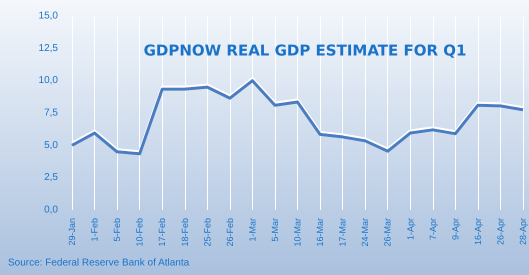 This screenshot has height=275, width=529. I want to click on x-tick-label: 26-Apr, so click(500, 232).